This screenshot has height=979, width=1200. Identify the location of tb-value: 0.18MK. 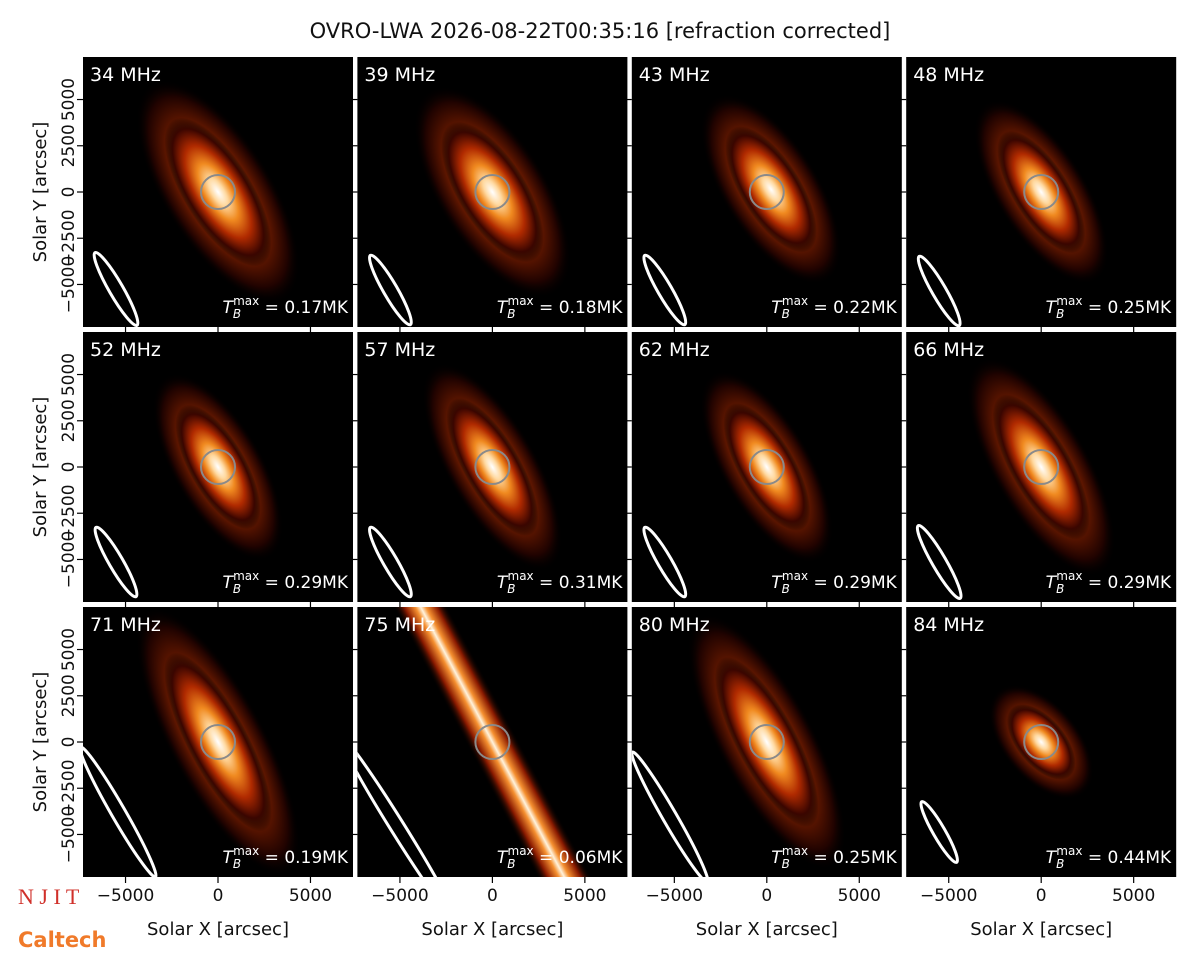
(591, 308).